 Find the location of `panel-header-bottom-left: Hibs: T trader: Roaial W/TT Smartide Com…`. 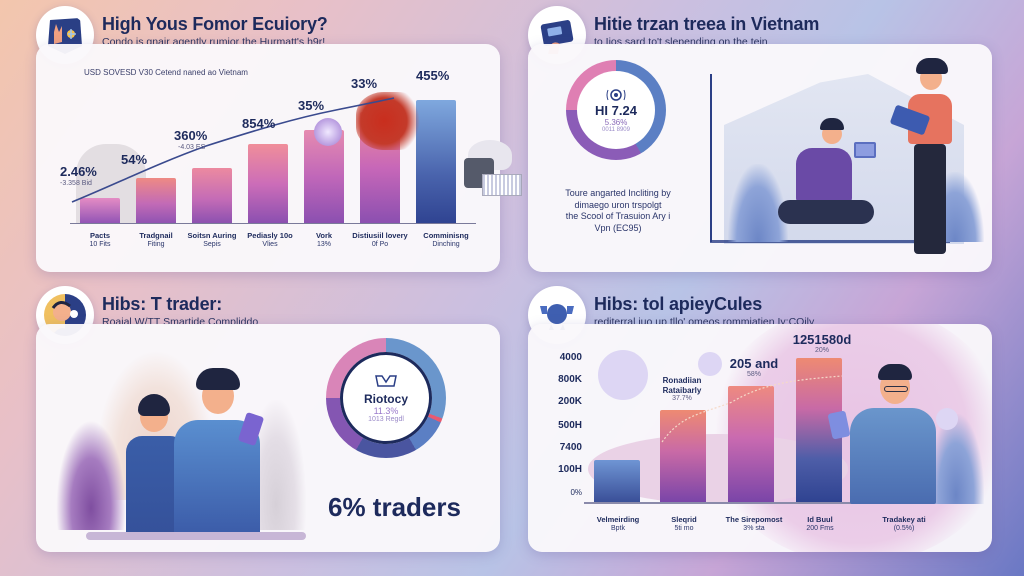

panel-header-bottom-left: Hibs: T trader: Roaial W/TT Smartide Com… is located at coordinates (147, 315).